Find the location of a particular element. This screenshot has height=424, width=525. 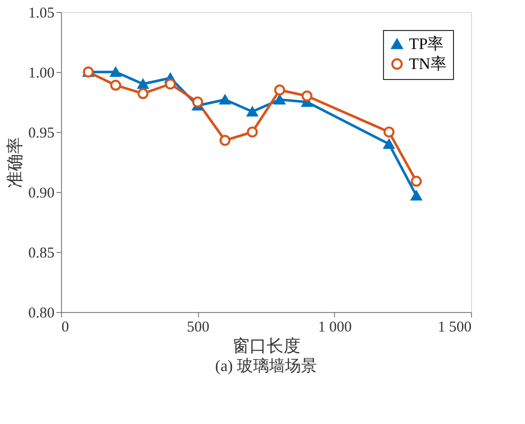

y-tick-label: 0.85 is located at coordinates (41, 254).